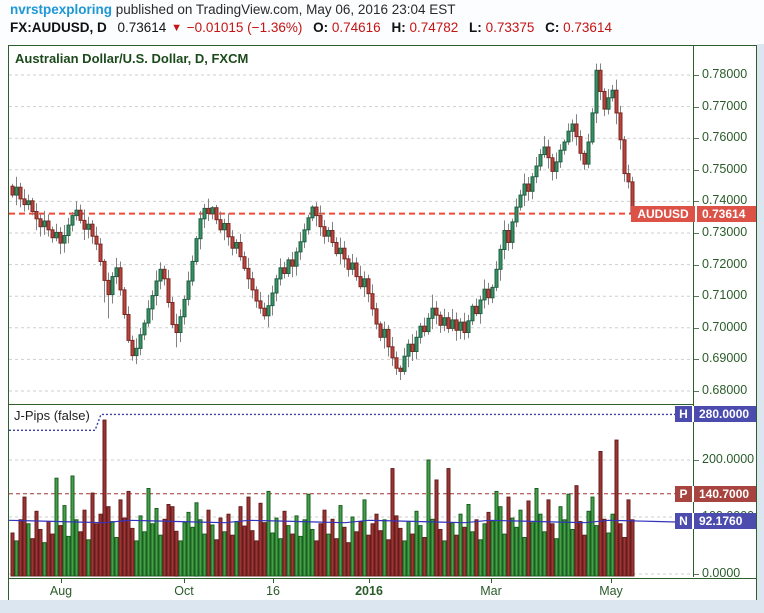 The width and height of the screenshot is (764, 613). Describe the element at coordinates (725, 168) in the screenshot. I see `price-tick-label: 0.75000` at that location.